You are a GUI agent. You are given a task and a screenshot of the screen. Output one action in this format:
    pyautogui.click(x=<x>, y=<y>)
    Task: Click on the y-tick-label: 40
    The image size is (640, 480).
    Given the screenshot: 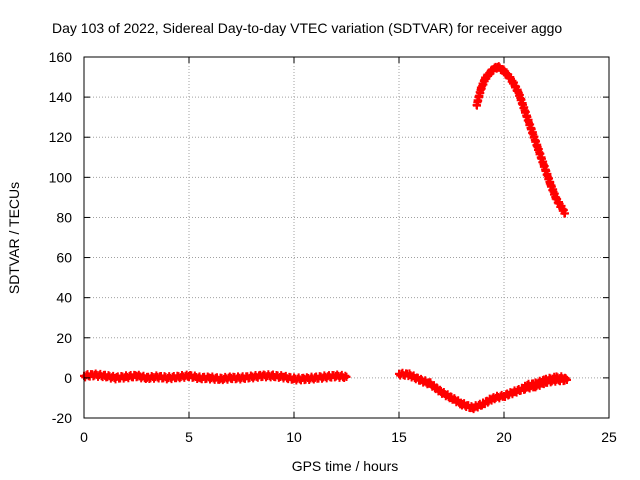 What is the action you would take?
    pyautogui.click(x=64, y=298)
    